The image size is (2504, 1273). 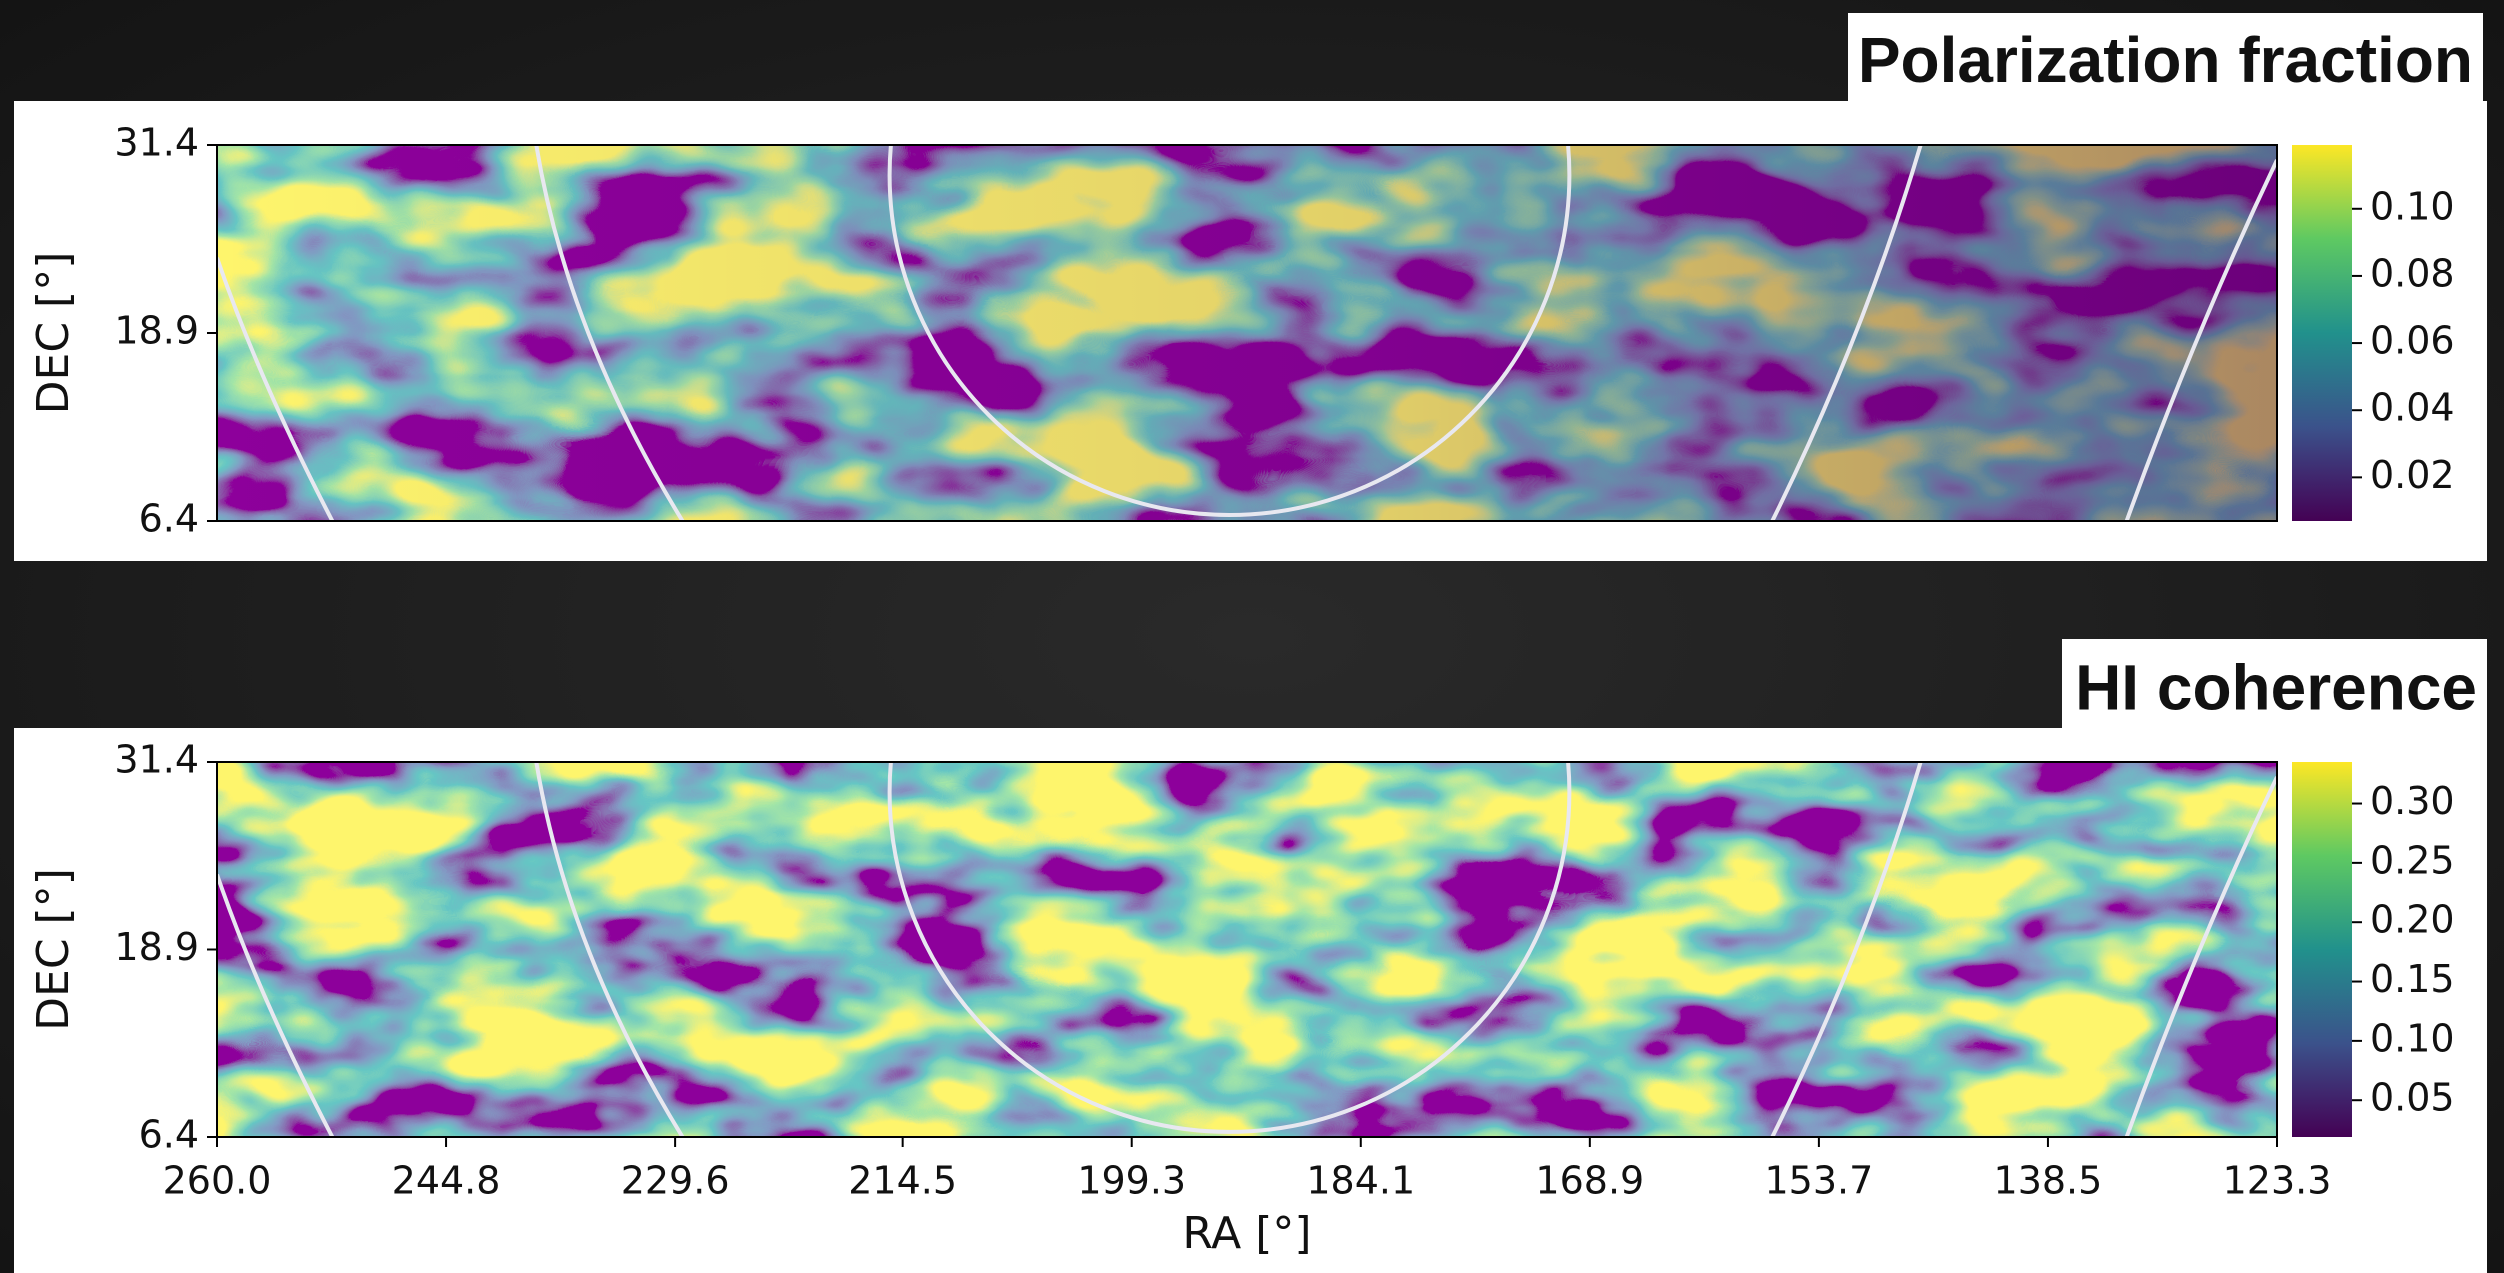 What do you see at coordinates (2277, 1181) in the screenshot?
I see `x-tick-label: 123.3` at bounding box center [2277, 1181].